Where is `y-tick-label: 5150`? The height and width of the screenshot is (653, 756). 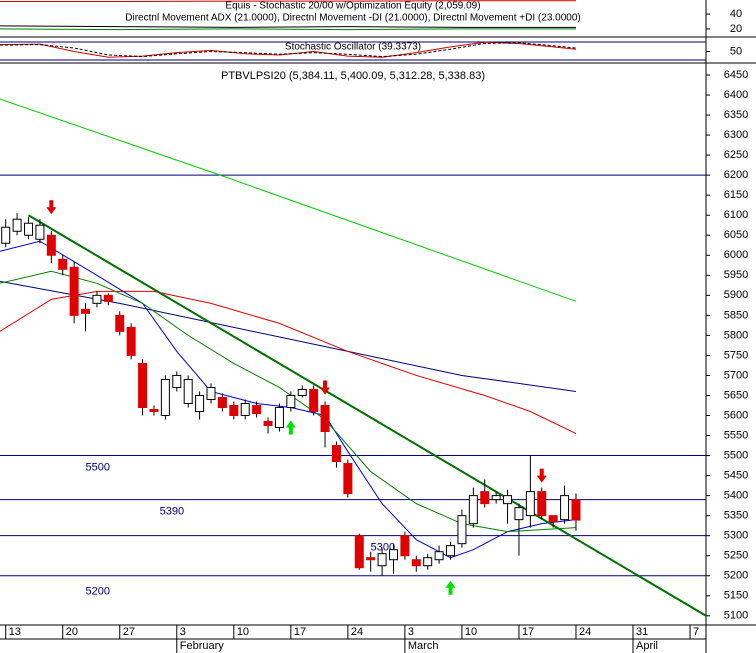
y-tick-label: 5150 is located at coordinates (736, 596).